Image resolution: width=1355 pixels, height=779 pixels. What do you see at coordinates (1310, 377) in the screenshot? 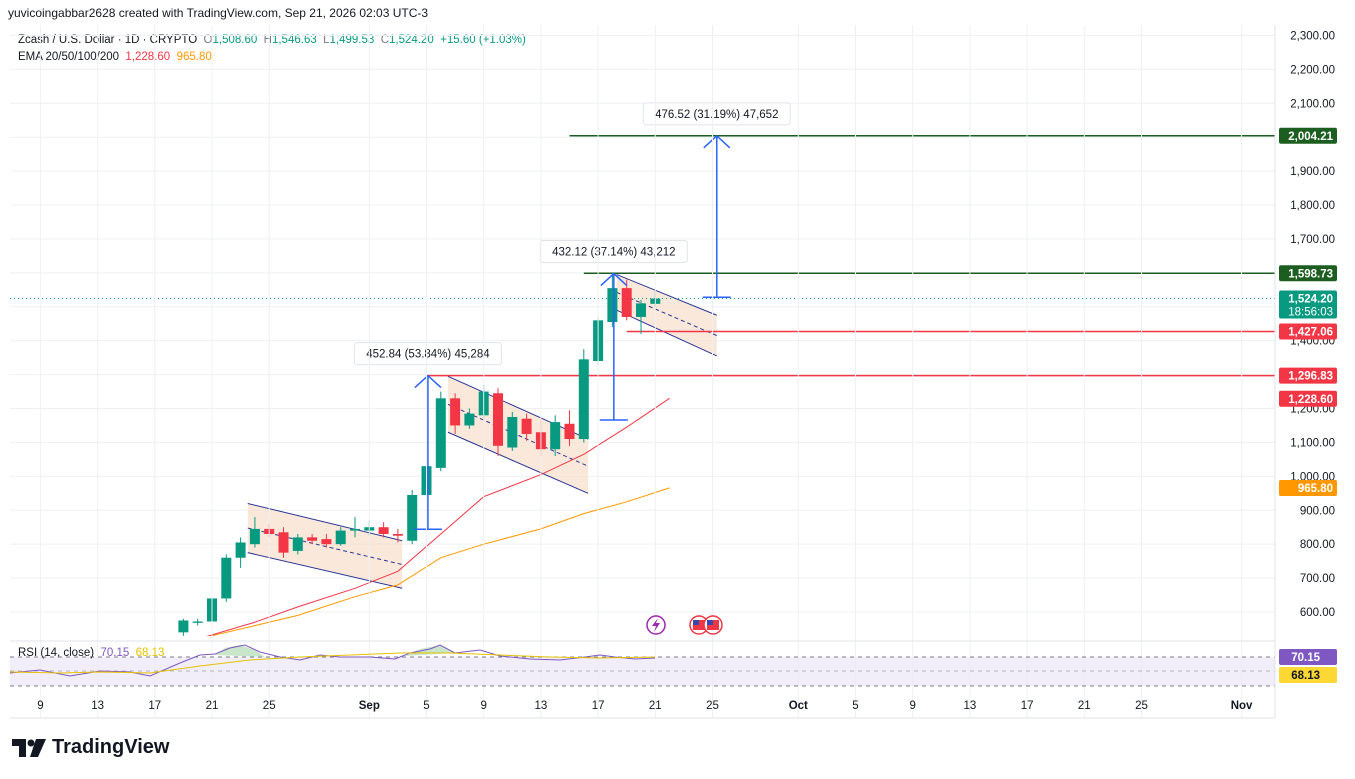
I see `level-price-tag: 1,296.83` at bounding box center [1310, 377].